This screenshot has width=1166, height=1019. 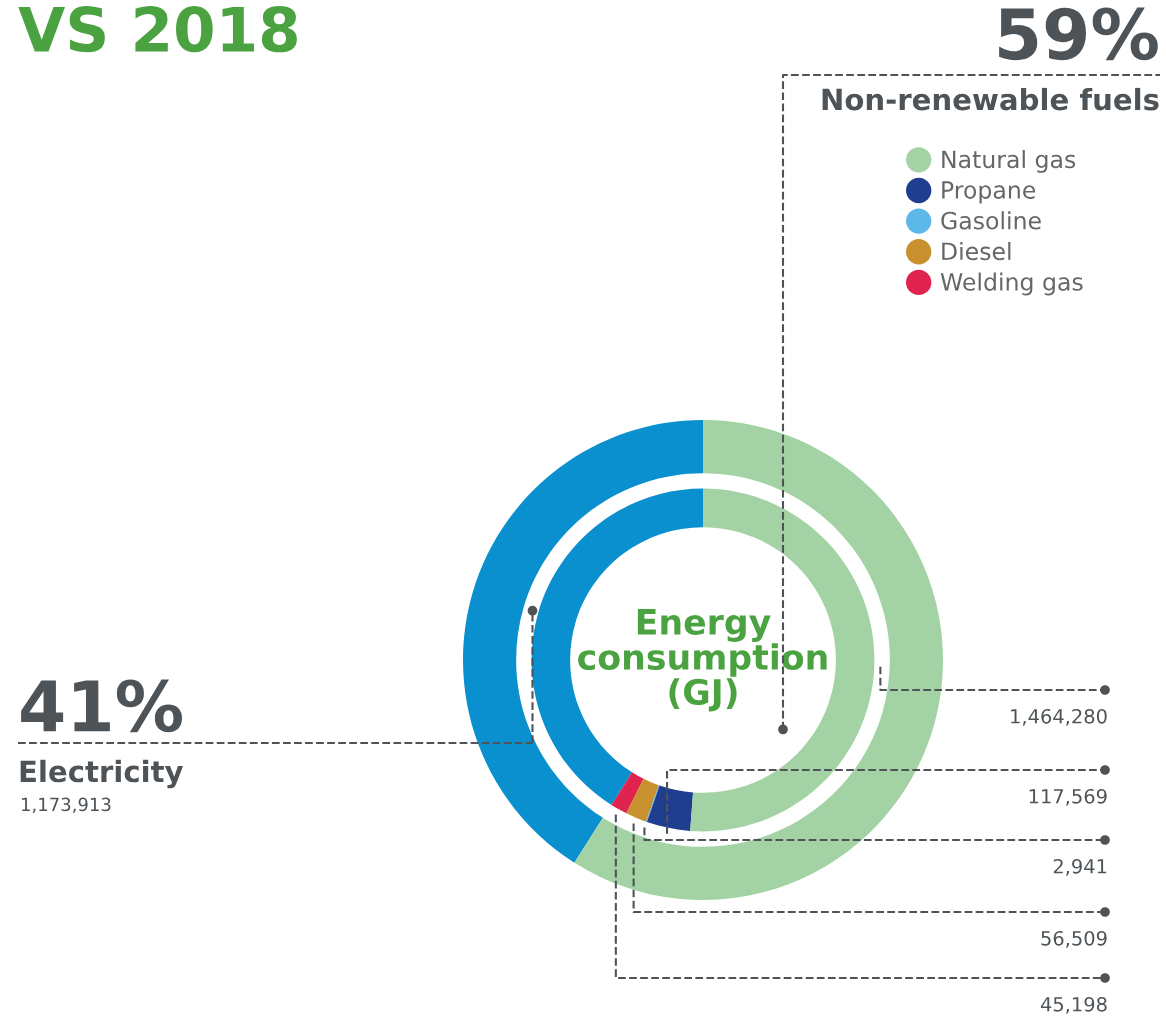 What do you see at coordinates (976, 251) in the screenshot?
I see `legend-label: Diesel` at bounding box center [976, 251].